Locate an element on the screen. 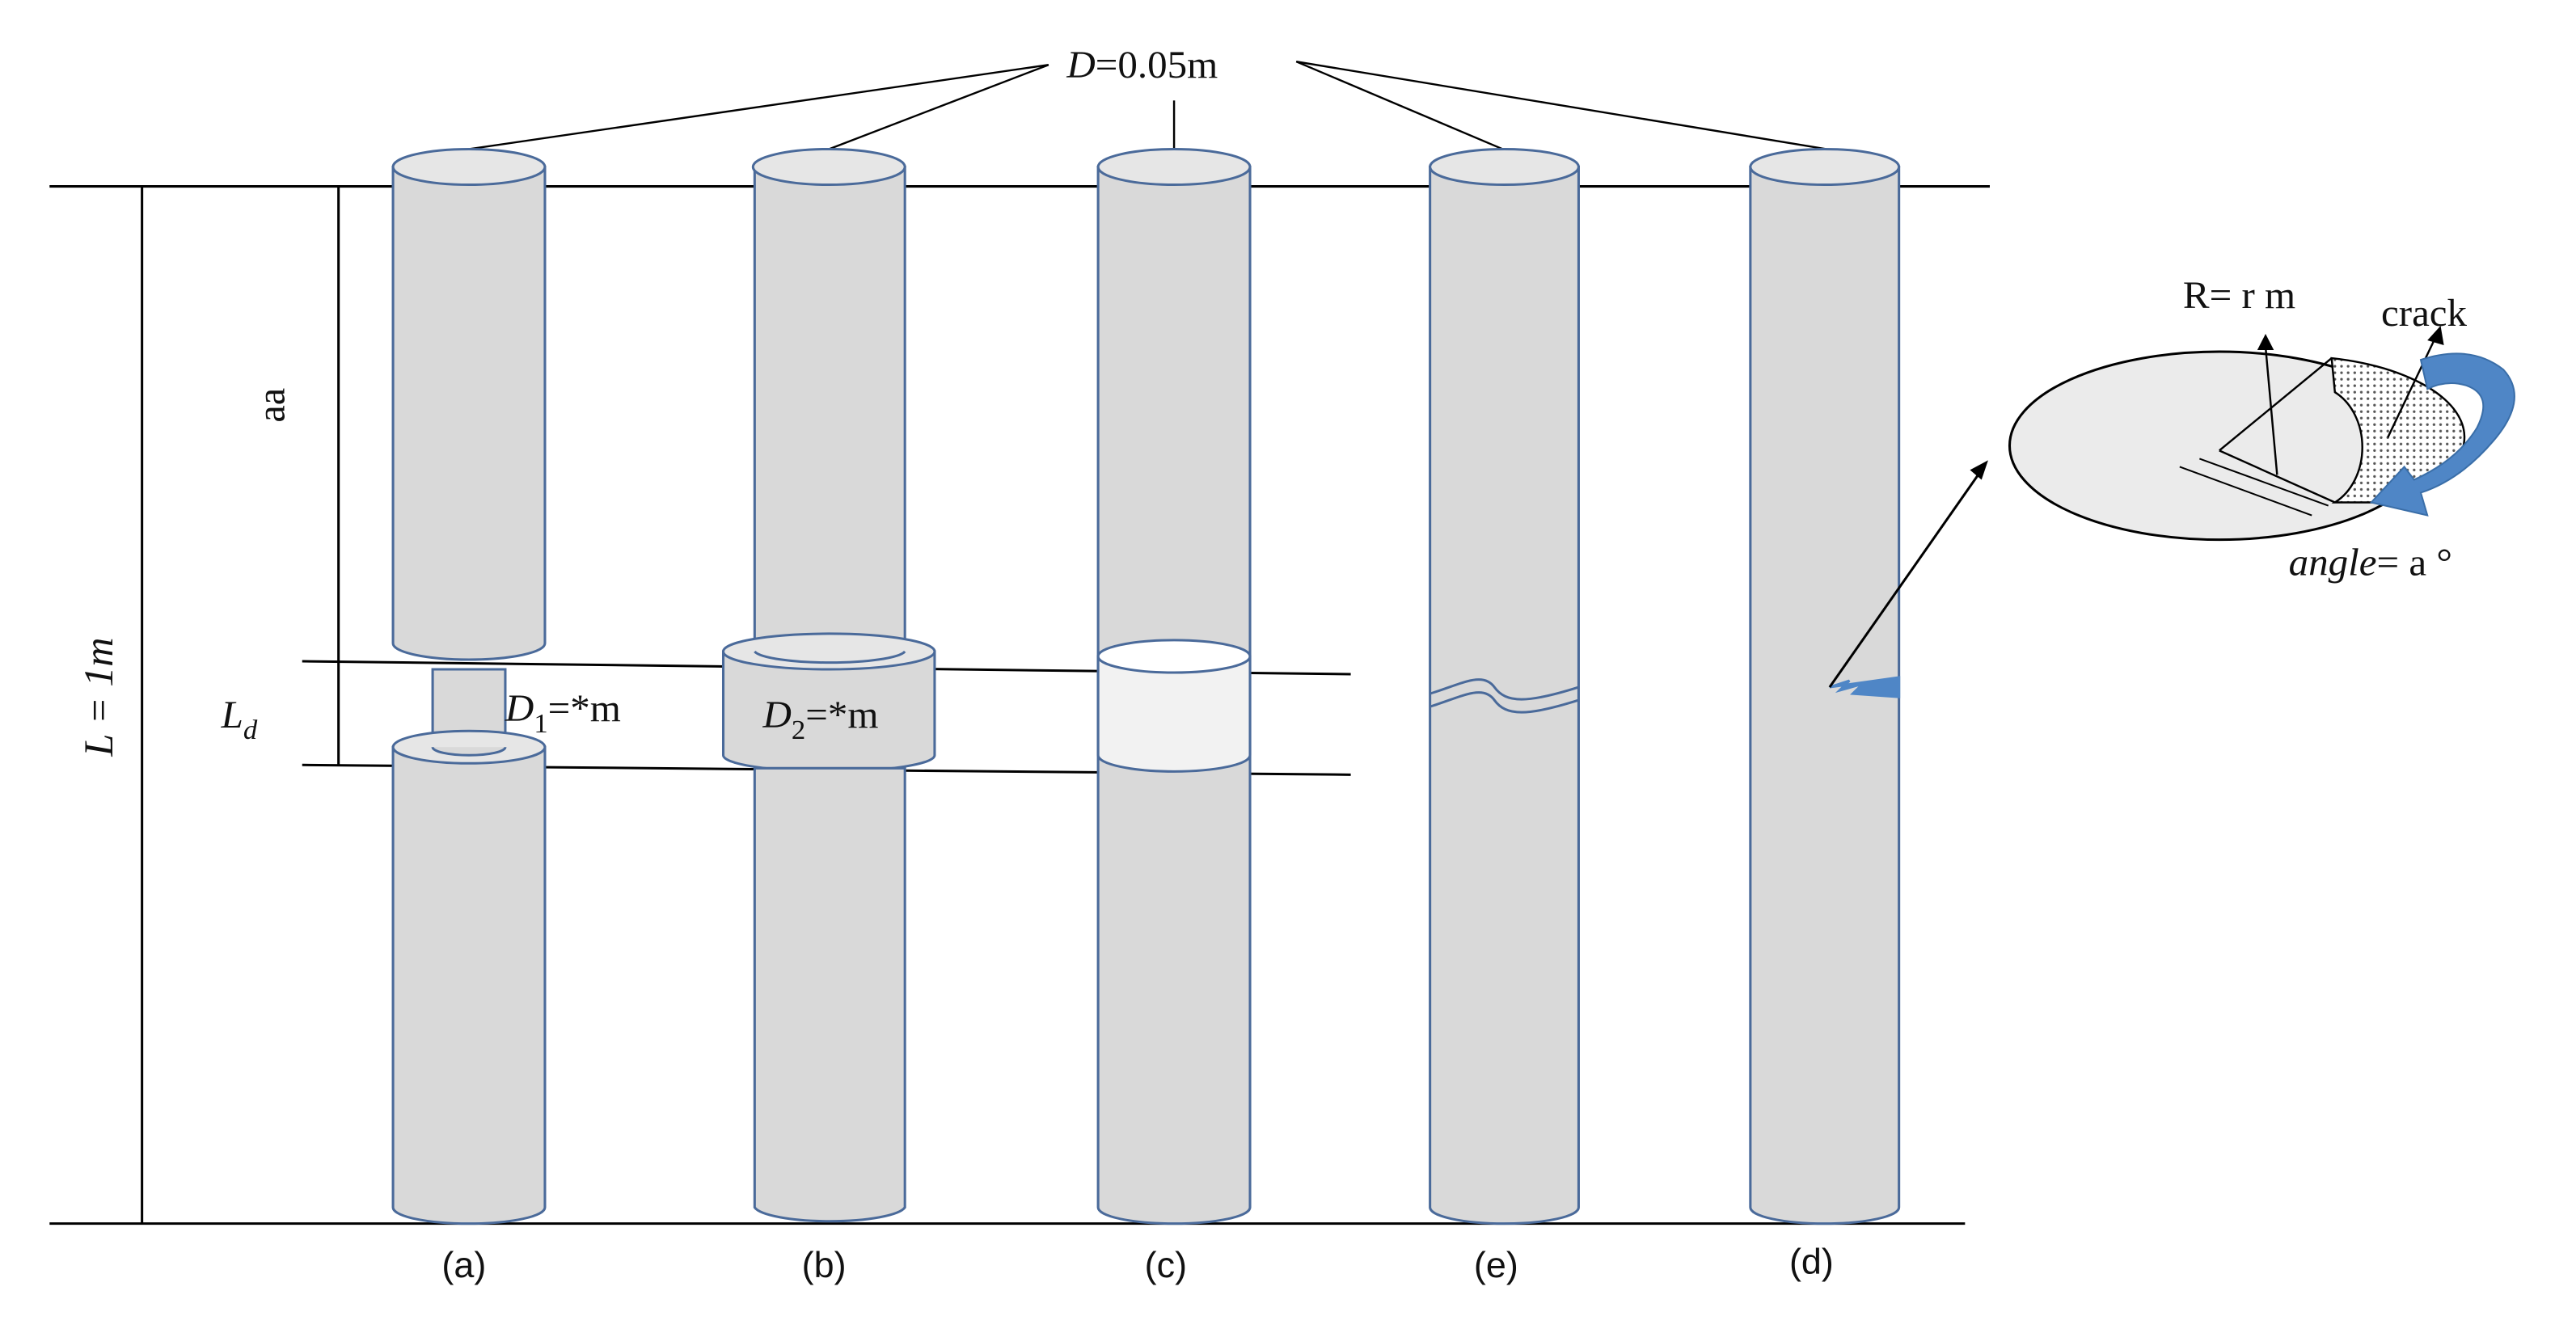  cross-section-inset is located at coordinates (2171, 506).